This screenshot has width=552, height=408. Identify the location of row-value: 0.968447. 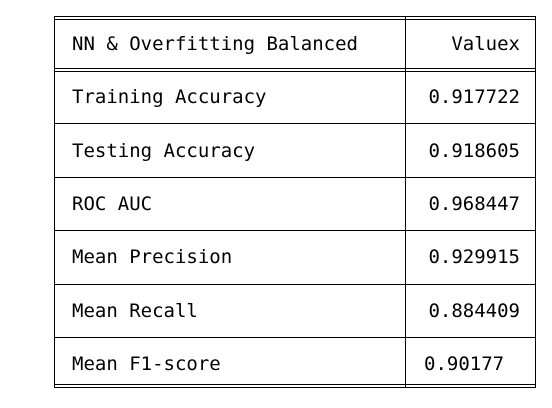
(474, 204).